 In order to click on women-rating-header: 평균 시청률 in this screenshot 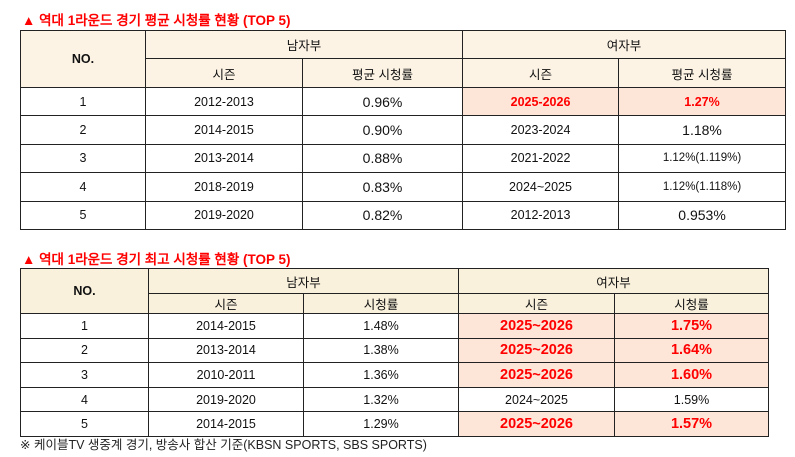, I will do `click(702, 73)`.